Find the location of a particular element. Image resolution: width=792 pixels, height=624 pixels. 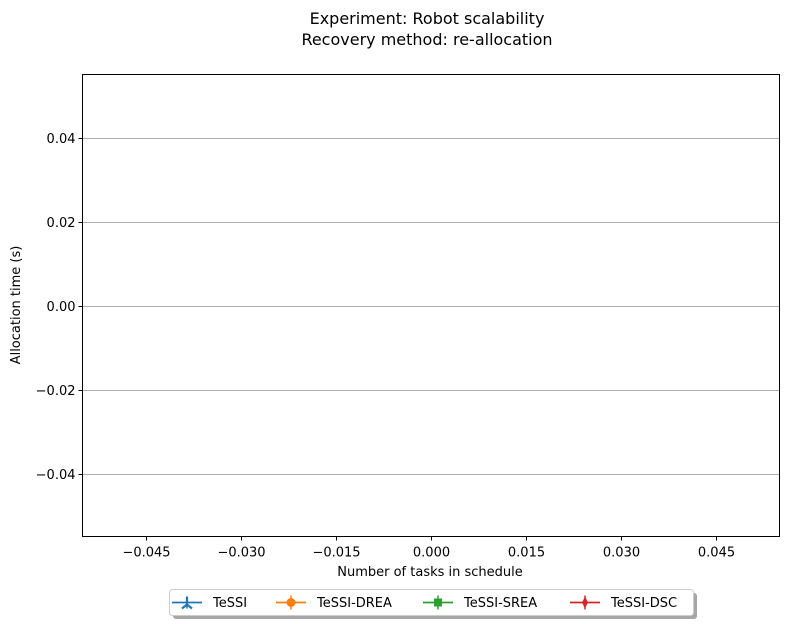

legend-marker-box is located at coordinates (438, 602).